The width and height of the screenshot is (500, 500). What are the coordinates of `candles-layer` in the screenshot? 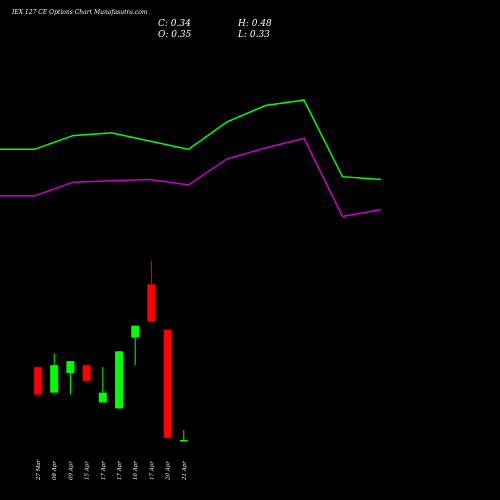 It's located at (110, 351).